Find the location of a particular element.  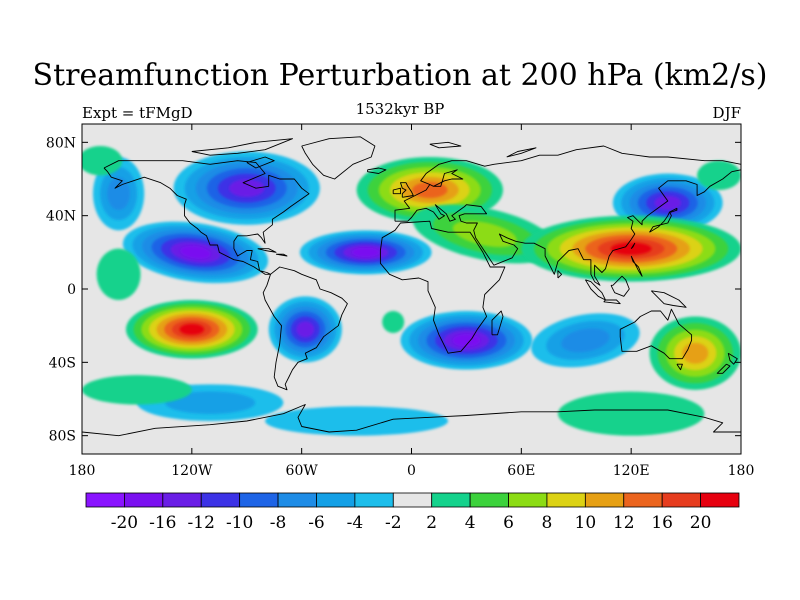

lat-tick-label-4: 80S is located at coordinates (62, 437).